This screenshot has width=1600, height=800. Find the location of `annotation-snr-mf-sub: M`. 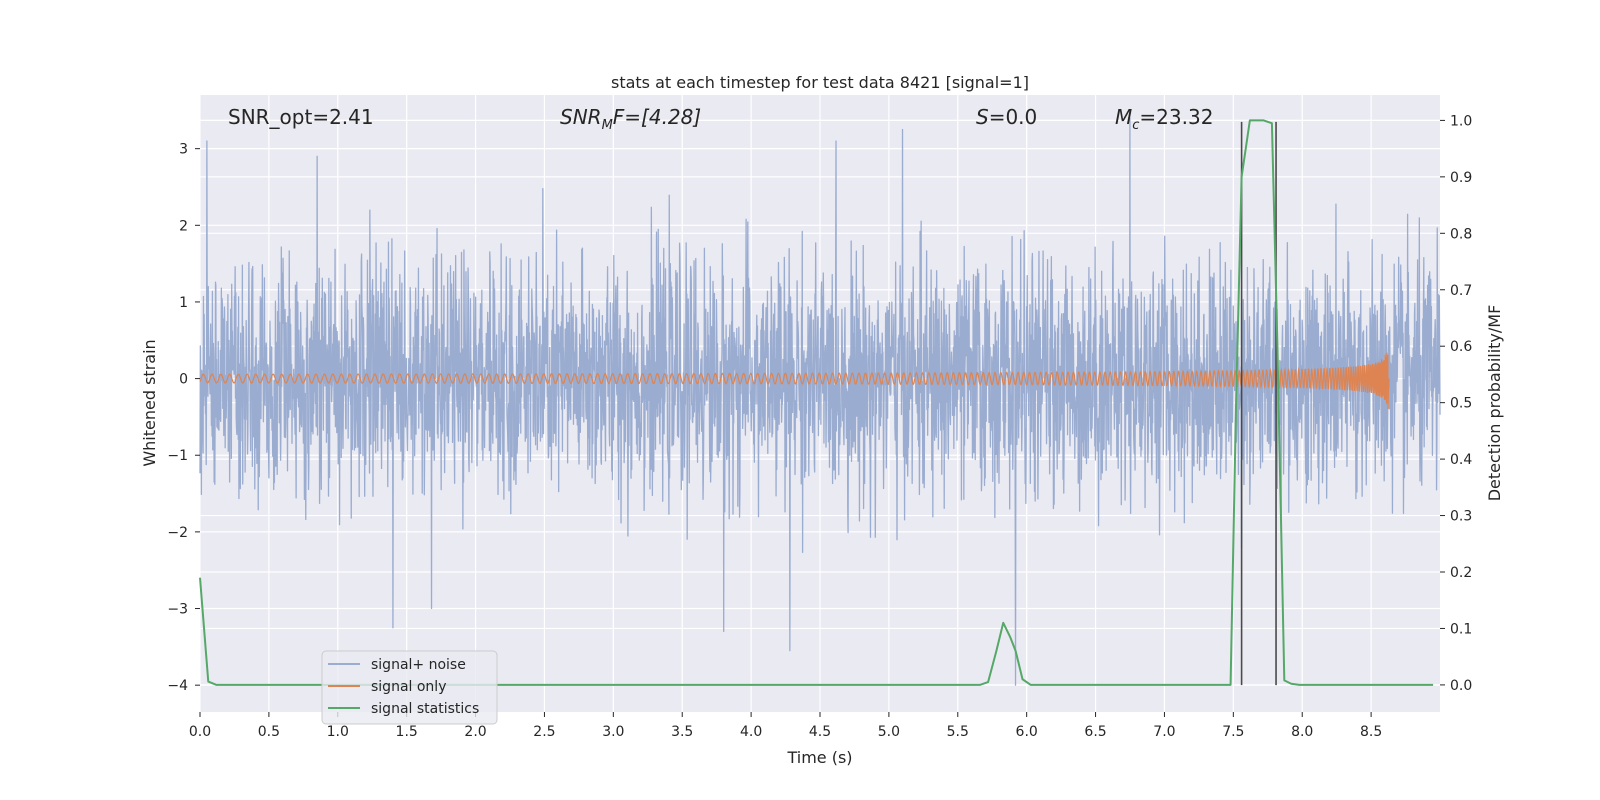

annotation-snr-mf-sub: M is located at coordinates (607, 125).